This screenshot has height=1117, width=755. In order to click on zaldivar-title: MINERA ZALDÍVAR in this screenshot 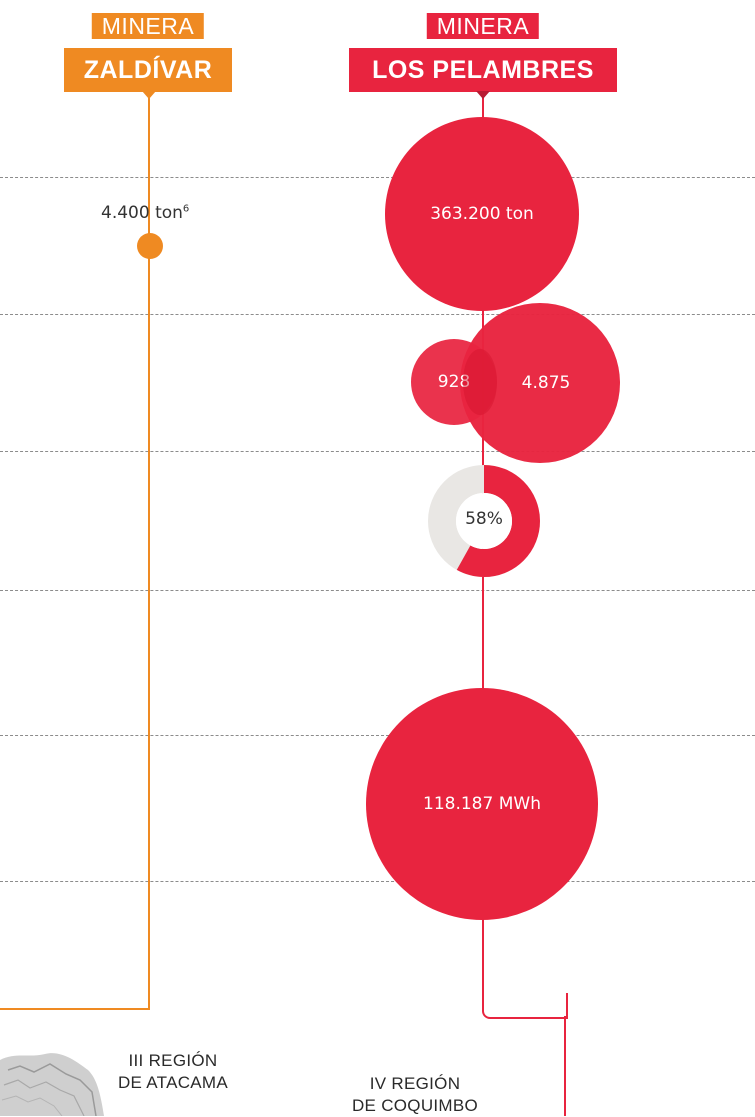, I will do `click(148, 52)`.